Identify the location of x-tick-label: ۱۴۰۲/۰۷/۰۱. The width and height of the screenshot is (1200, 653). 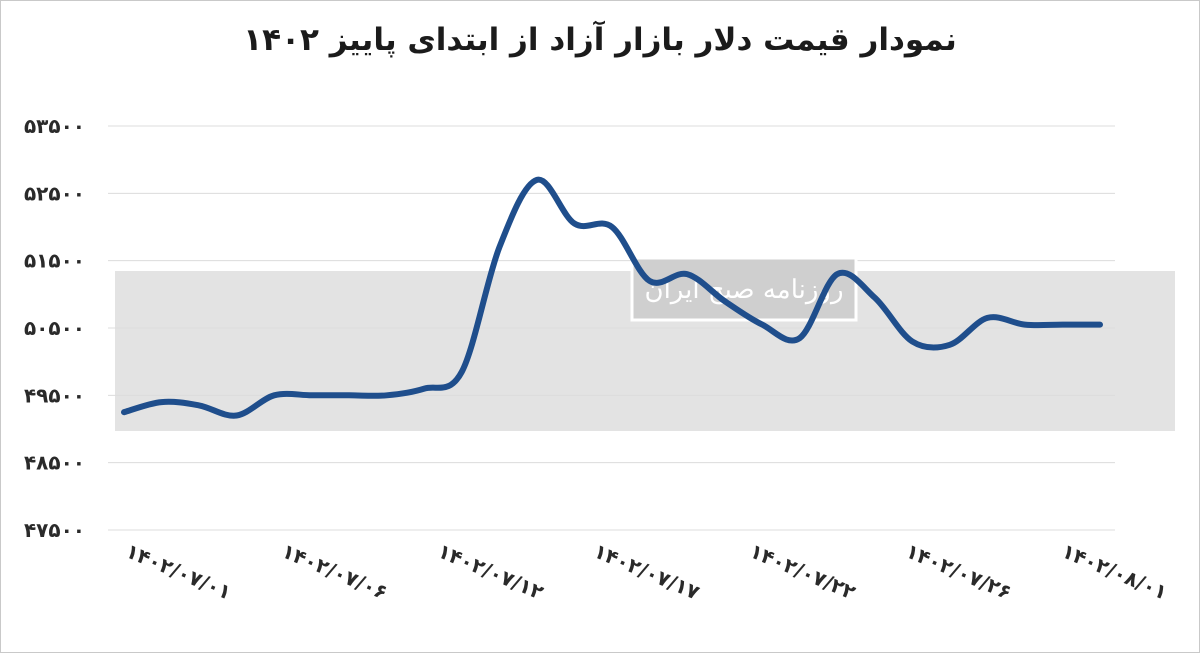
(178, 572).